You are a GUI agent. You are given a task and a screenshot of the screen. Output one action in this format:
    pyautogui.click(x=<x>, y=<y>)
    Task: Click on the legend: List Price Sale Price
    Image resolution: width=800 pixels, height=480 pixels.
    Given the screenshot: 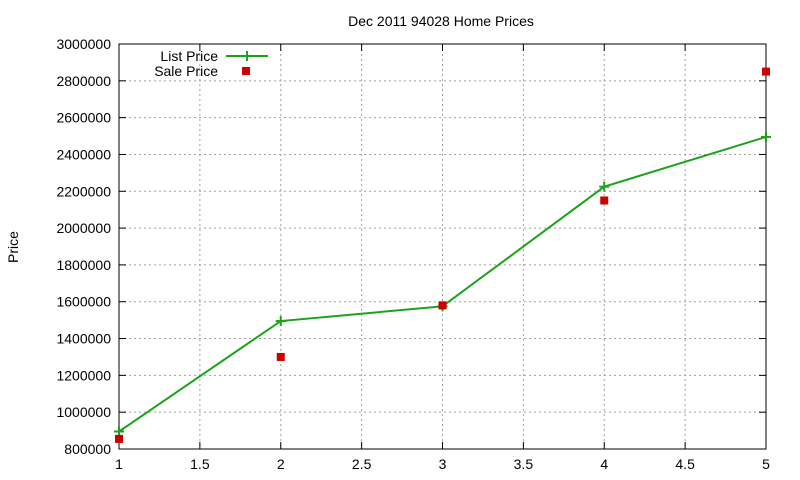 What is the action you would take?
    pyautogui.click(x=211, y=63)
    